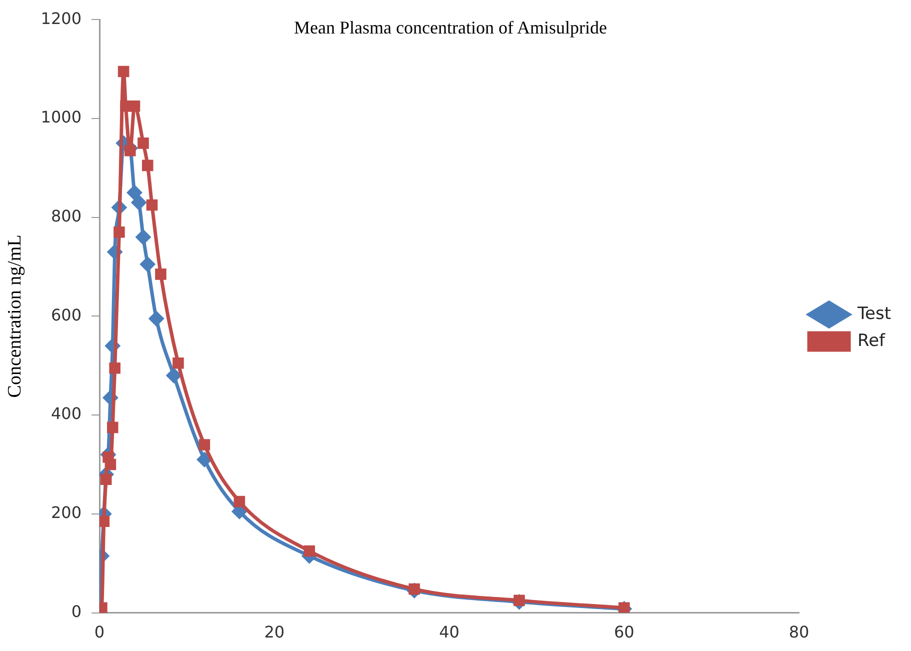 The height and width of the screenshot is (651, 911). Describe the element at coordinates (872, 340) in the screenshot. I see `legend-label: Ref` at that location.